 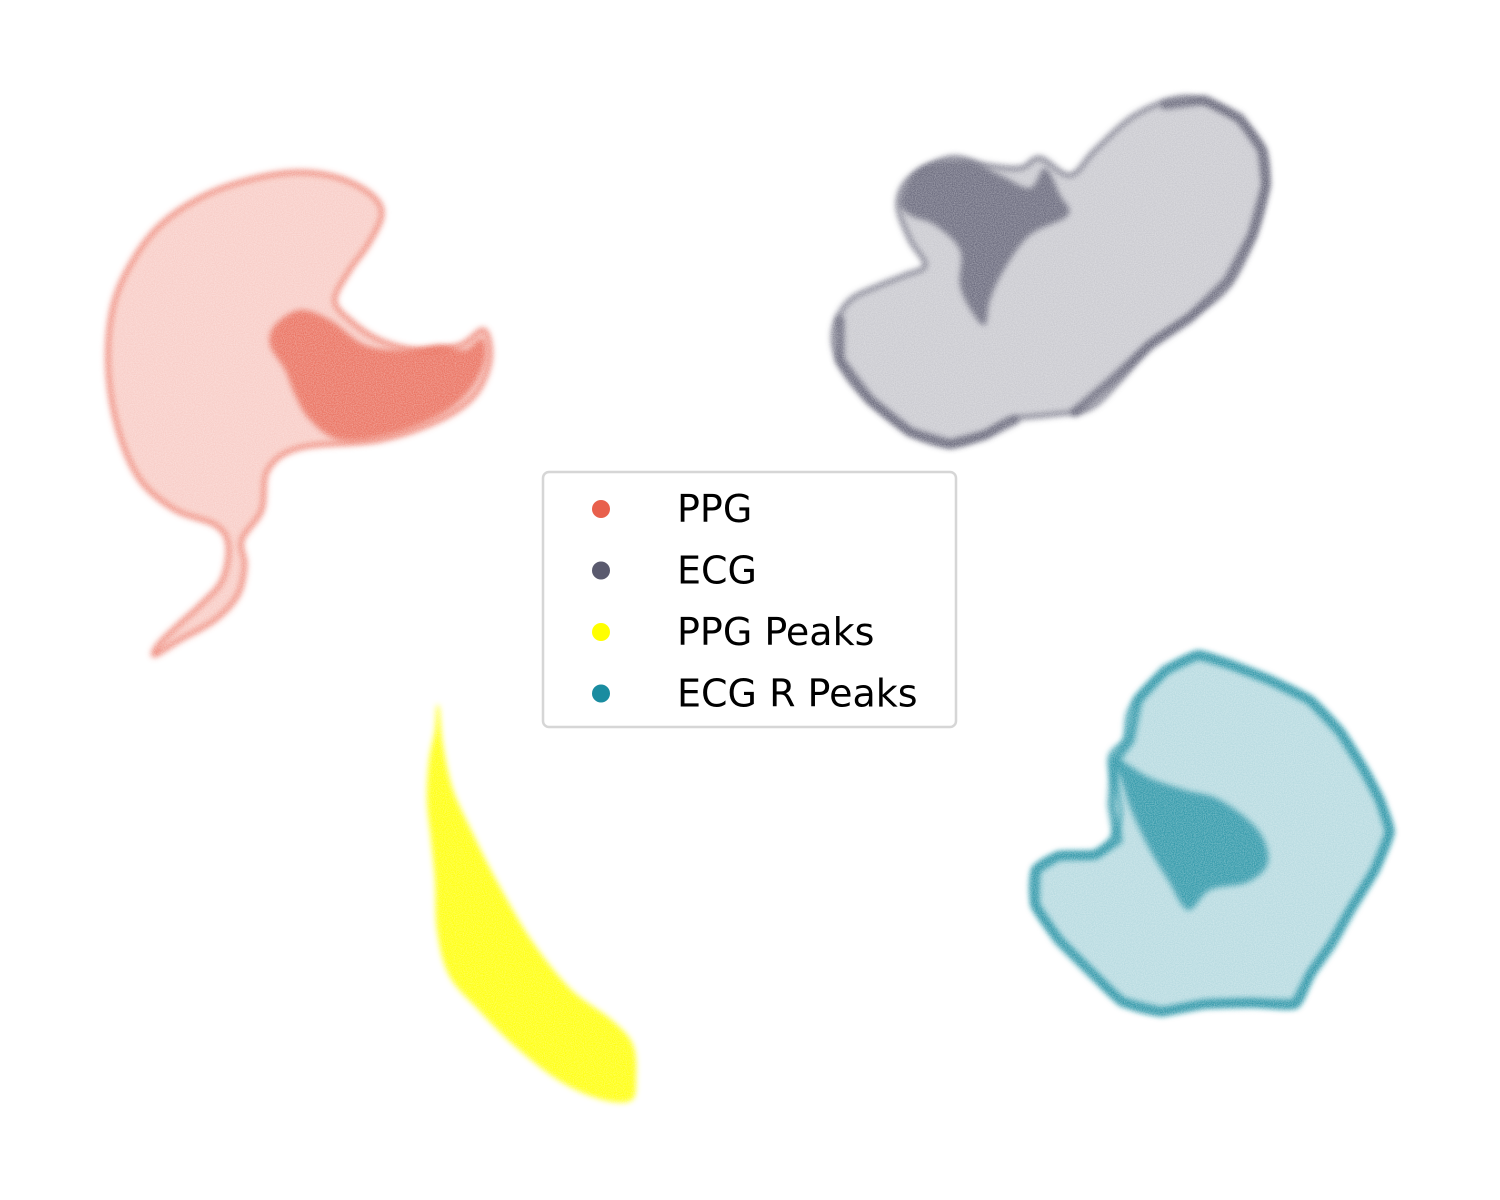 I want to click on legend-marker-ppg, so click(x=601, y=509).